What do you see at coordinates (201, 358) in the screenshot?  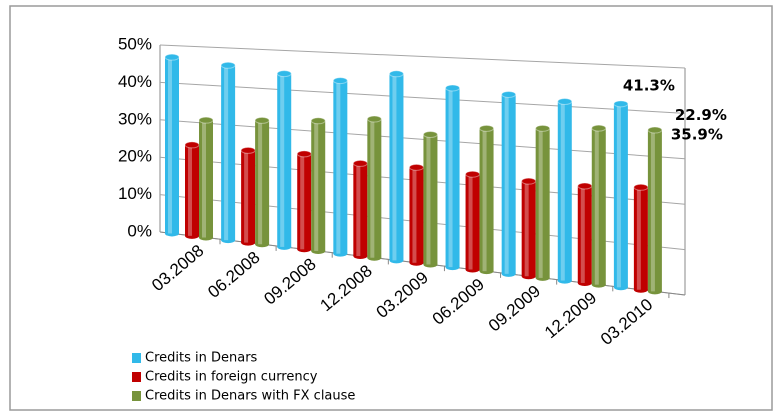 I see `legend-label: Credits in Denars` at bounding box center [201, 358].